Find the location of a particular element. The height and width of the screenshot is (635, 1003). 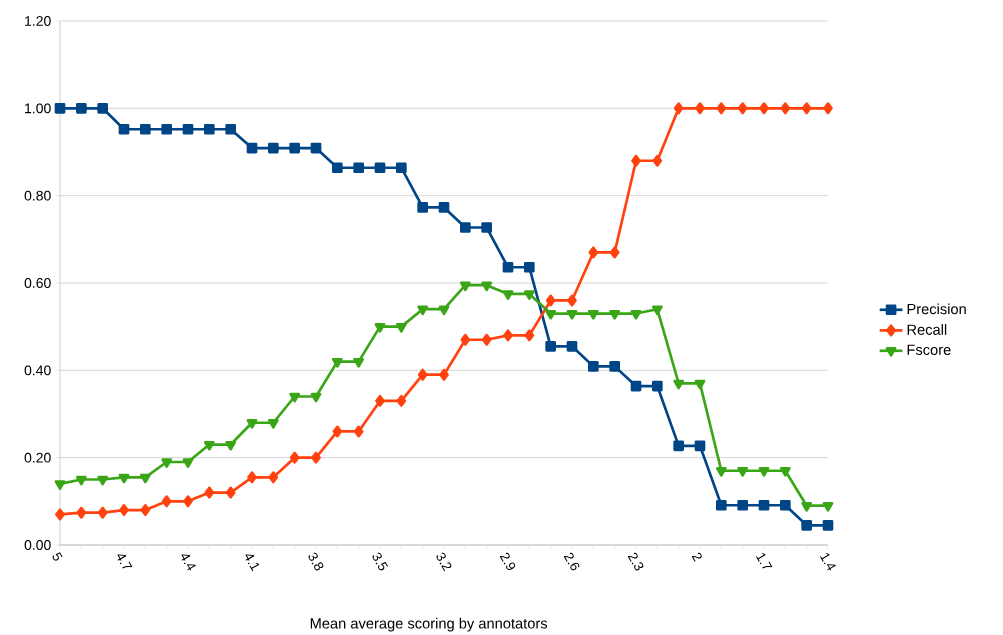

x-tick-label: 1.7 is located at coordinates (764, 561).